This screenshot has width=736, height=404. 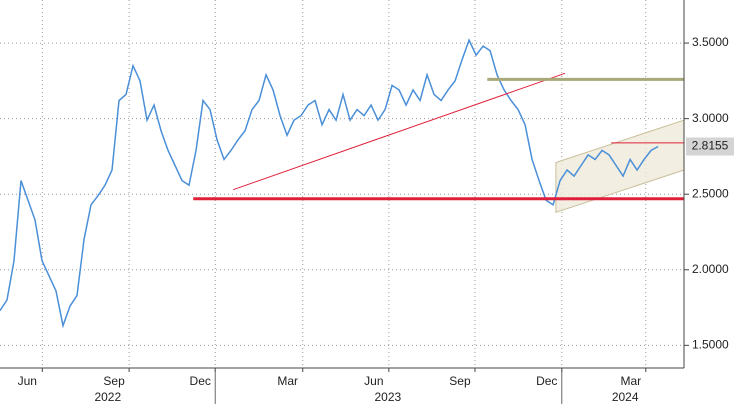 What do you see at coordinates (388, 397) in the screenshot?
I see `year-label: 2023` at bounding box center [388, 397].